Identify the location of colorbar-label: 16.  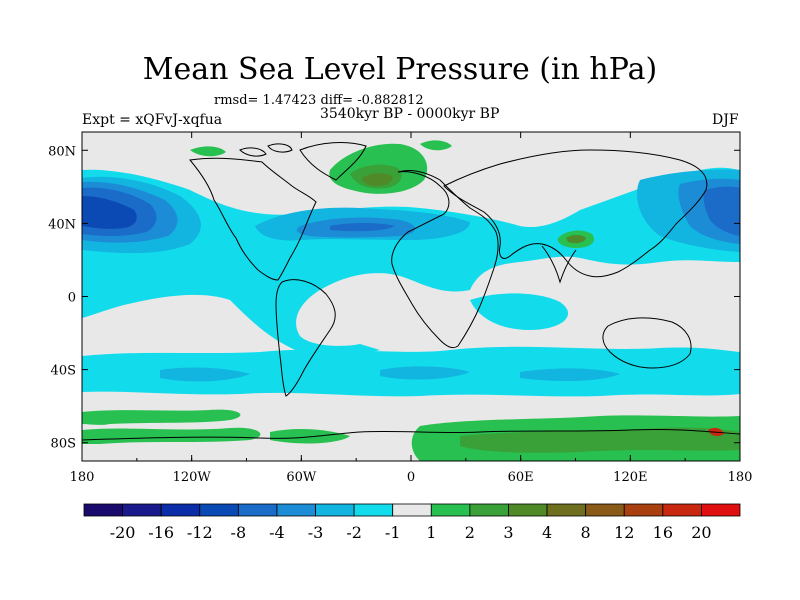
(663, 532).